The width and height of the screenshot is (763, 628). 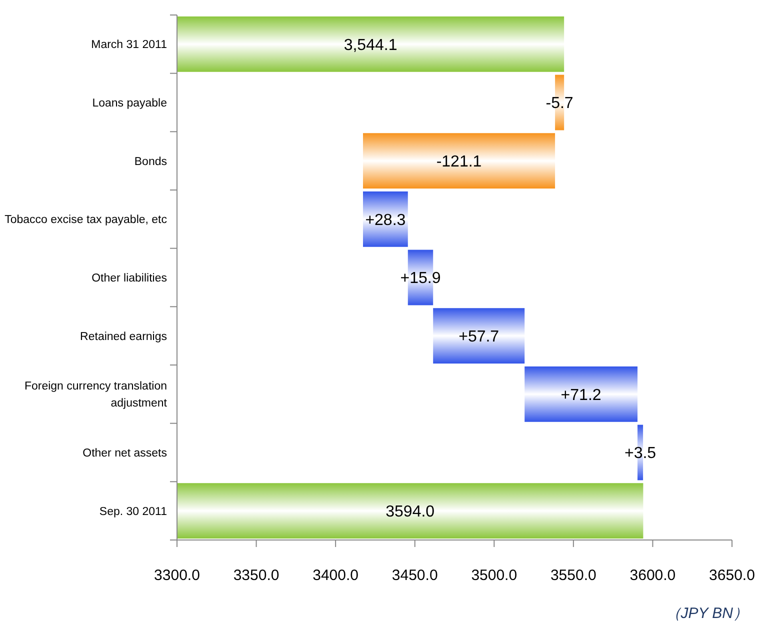 What do you see at coordinates (130, 278) in the screenshot?
I see `y-tick-label: Other liabilities` at bounding box center [130, 278].